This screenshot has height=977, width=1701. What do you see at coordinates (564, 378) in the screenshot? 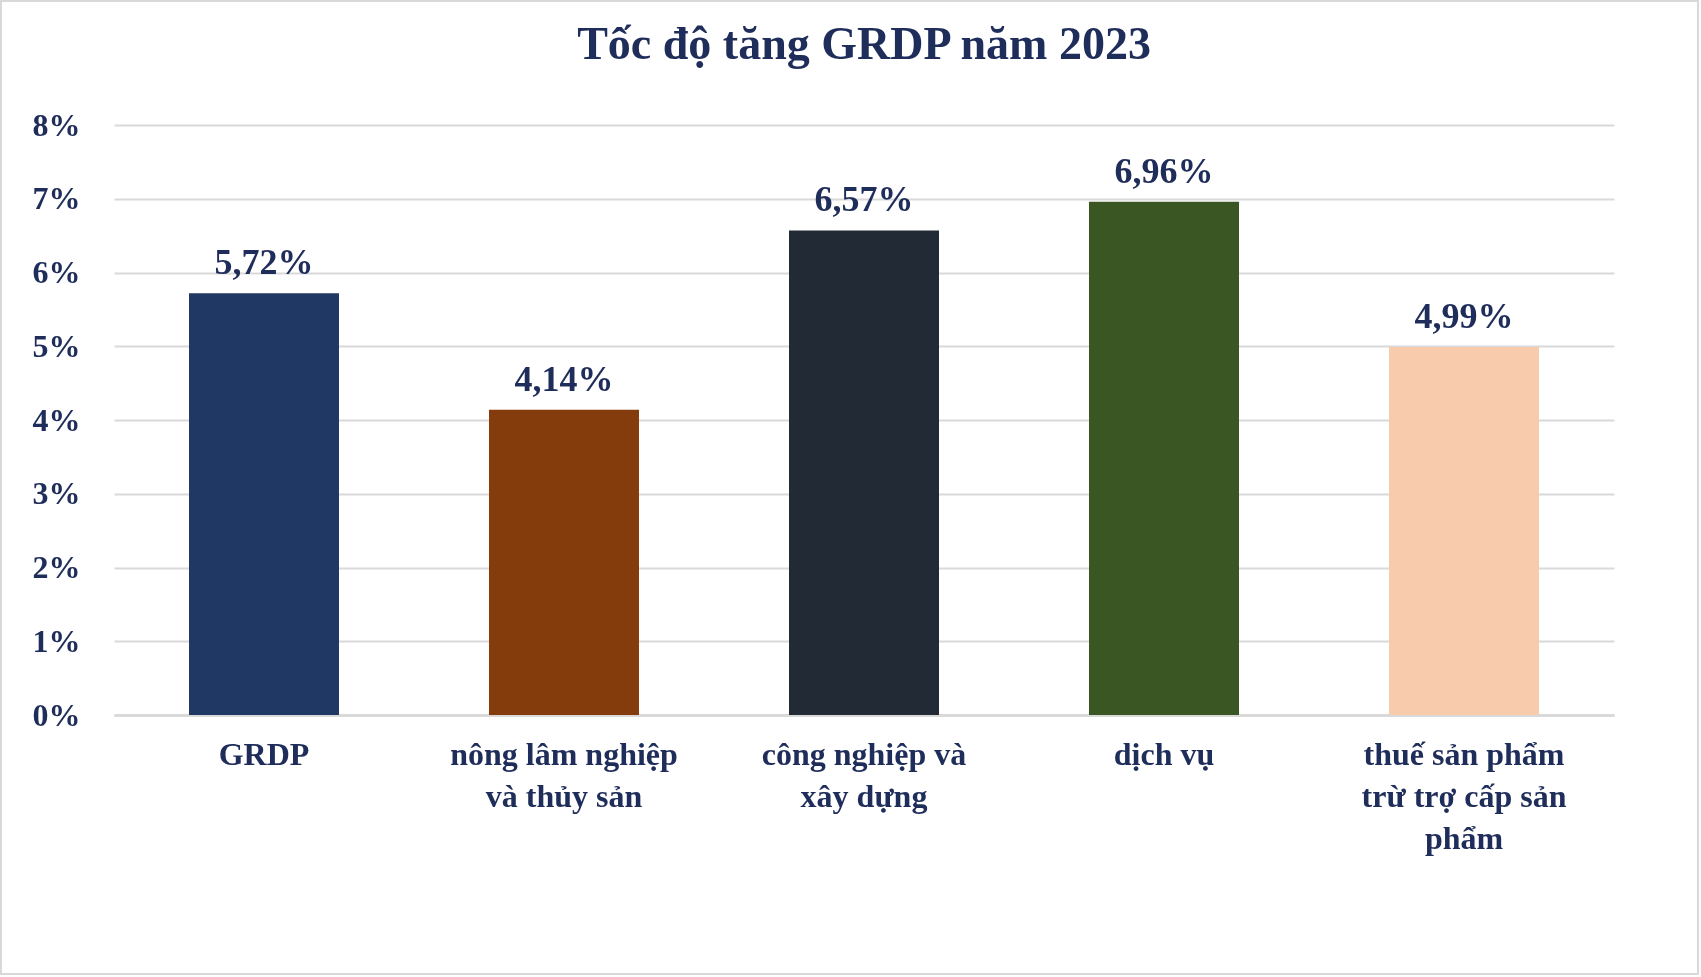
I see `data-label: 4,14%` at bounding box center [564, 378].